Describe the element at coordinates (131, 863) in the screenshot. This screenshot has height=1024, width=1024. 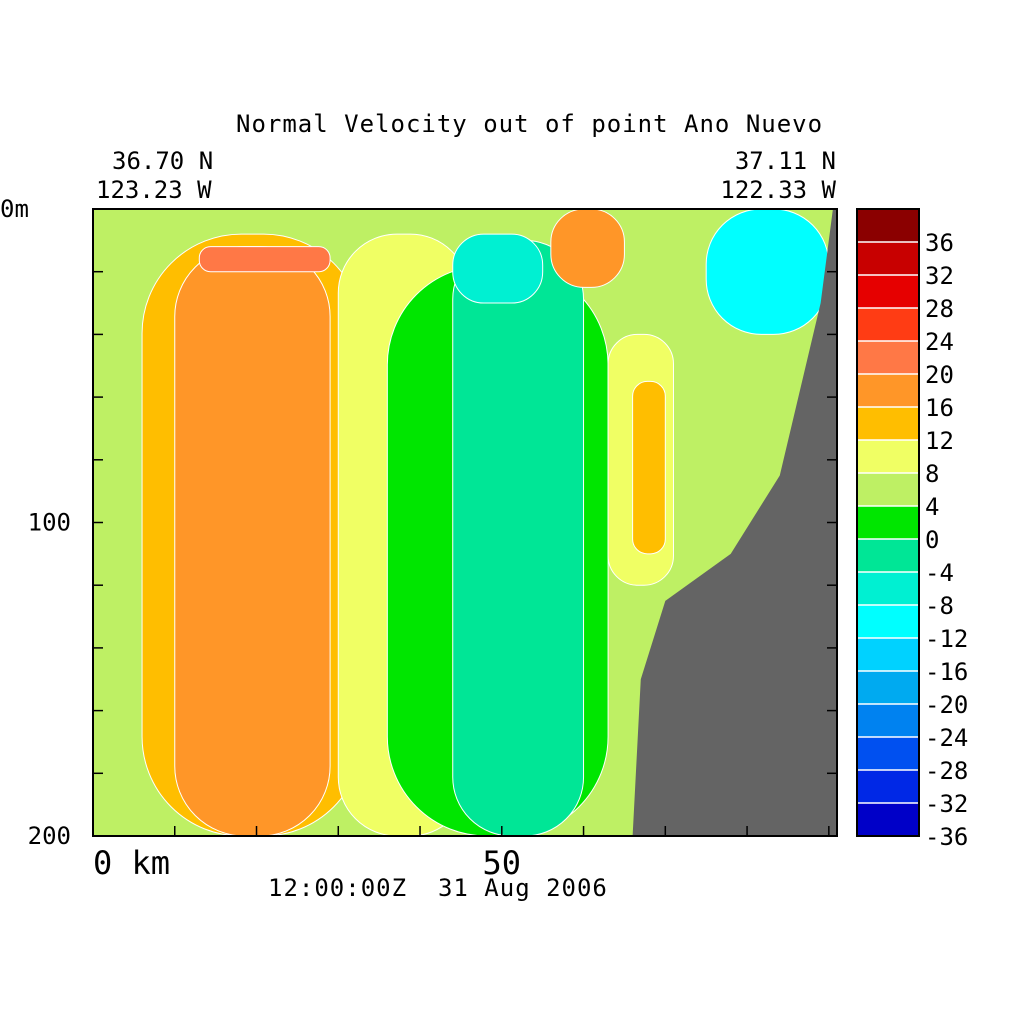
I see `x-tick-label: 0 km` at that location.